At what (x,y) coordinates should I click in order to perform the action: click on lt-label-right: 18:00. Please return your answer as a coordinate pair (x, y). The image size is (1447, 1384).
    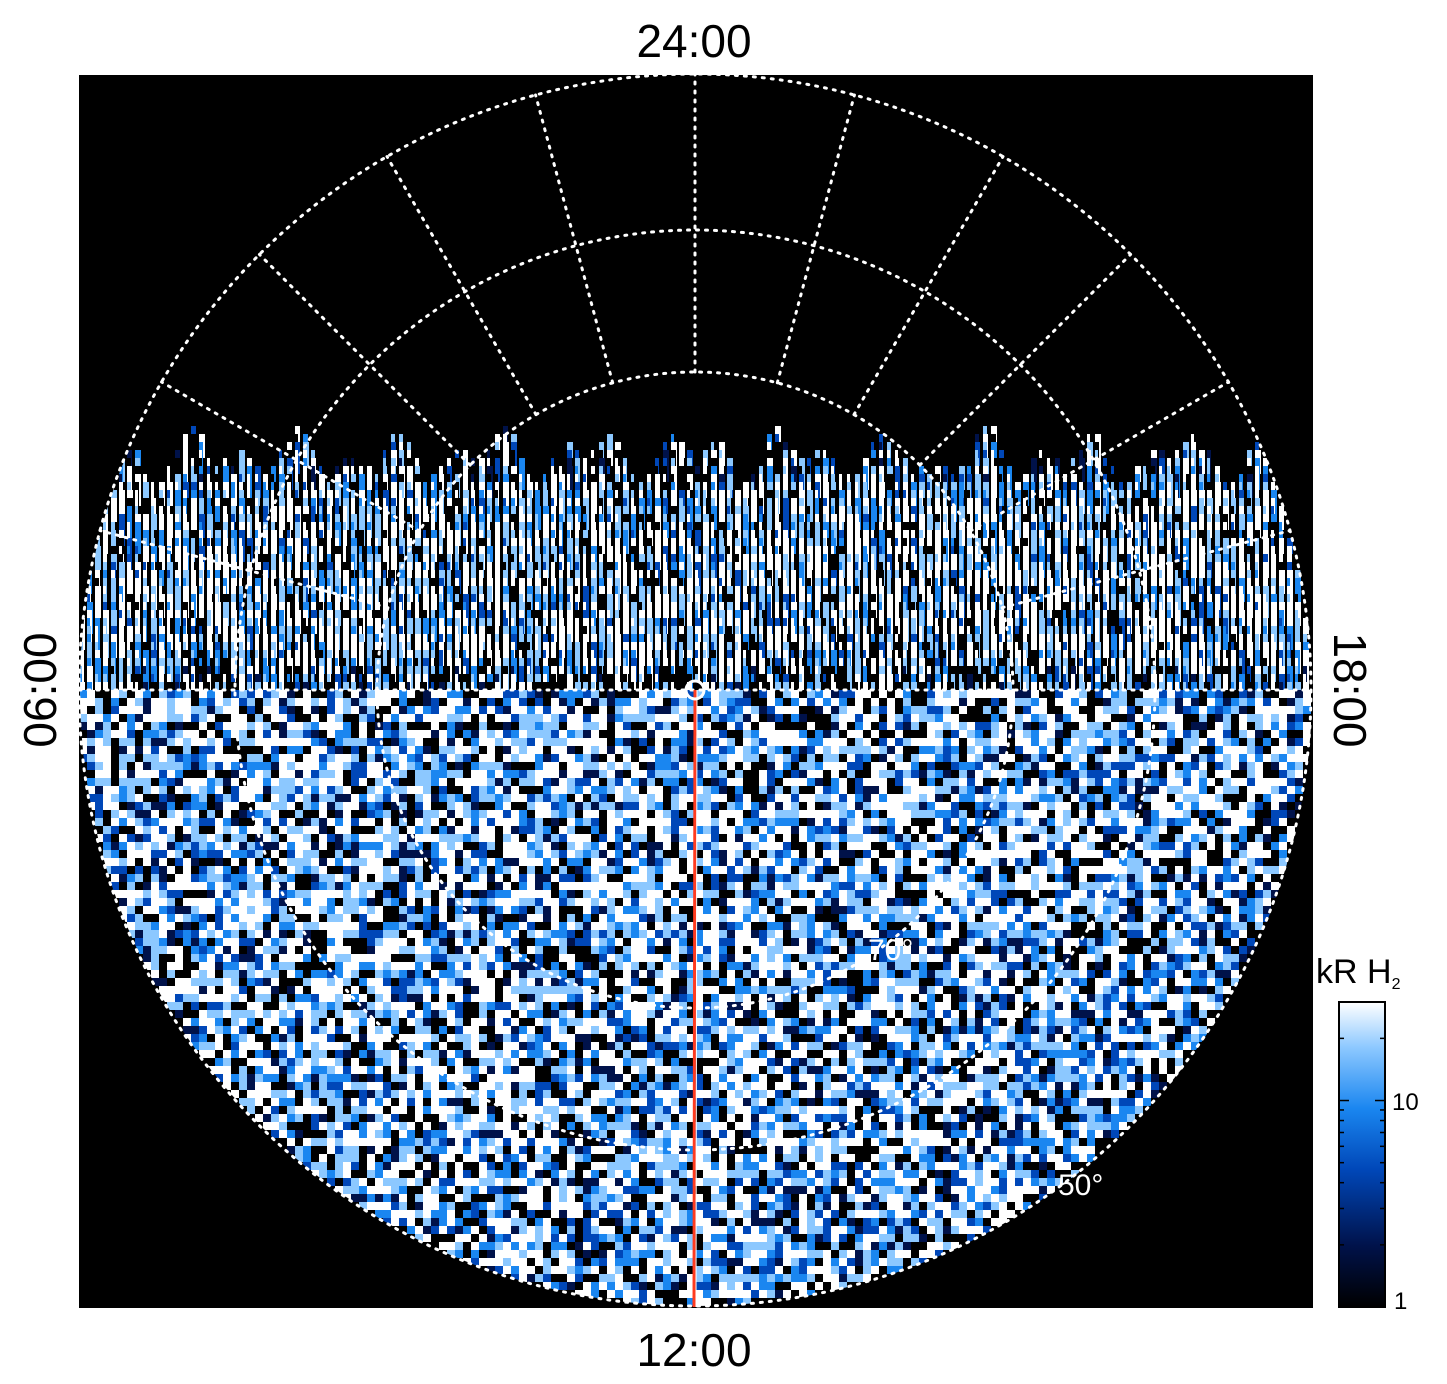
    Looking at the image, I should click on (1350, 689).